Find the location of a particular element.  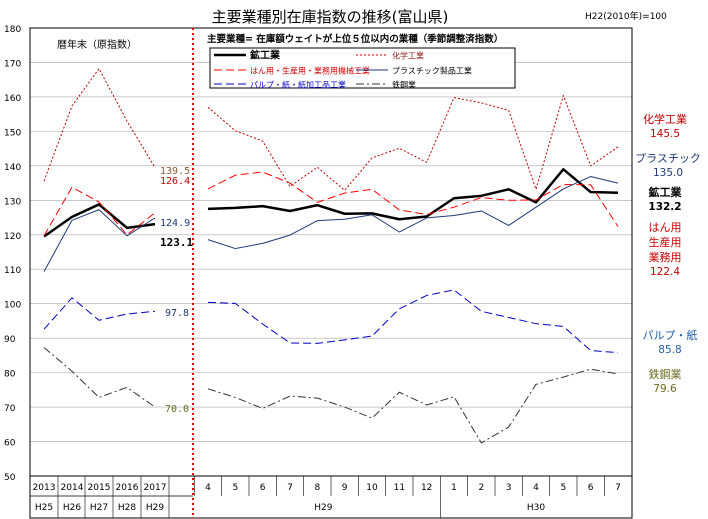

legend-box is located at coordinates (362, 68).